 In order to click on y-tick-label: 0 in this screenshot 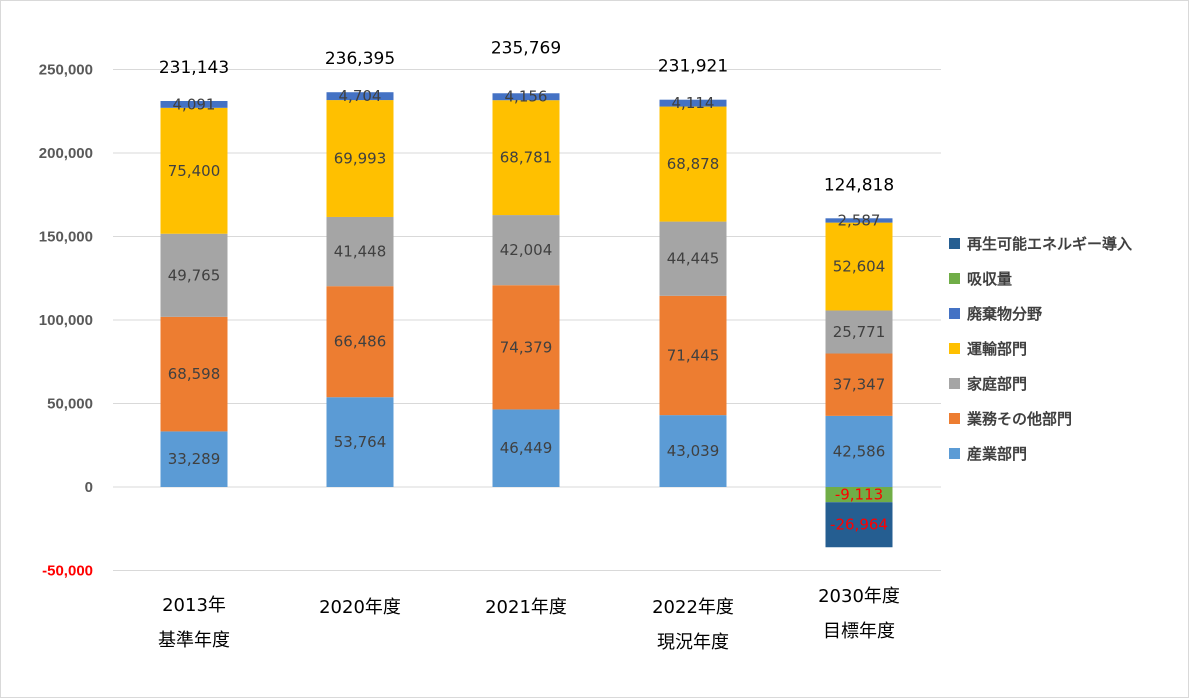, I will do `click(89, 487)`.